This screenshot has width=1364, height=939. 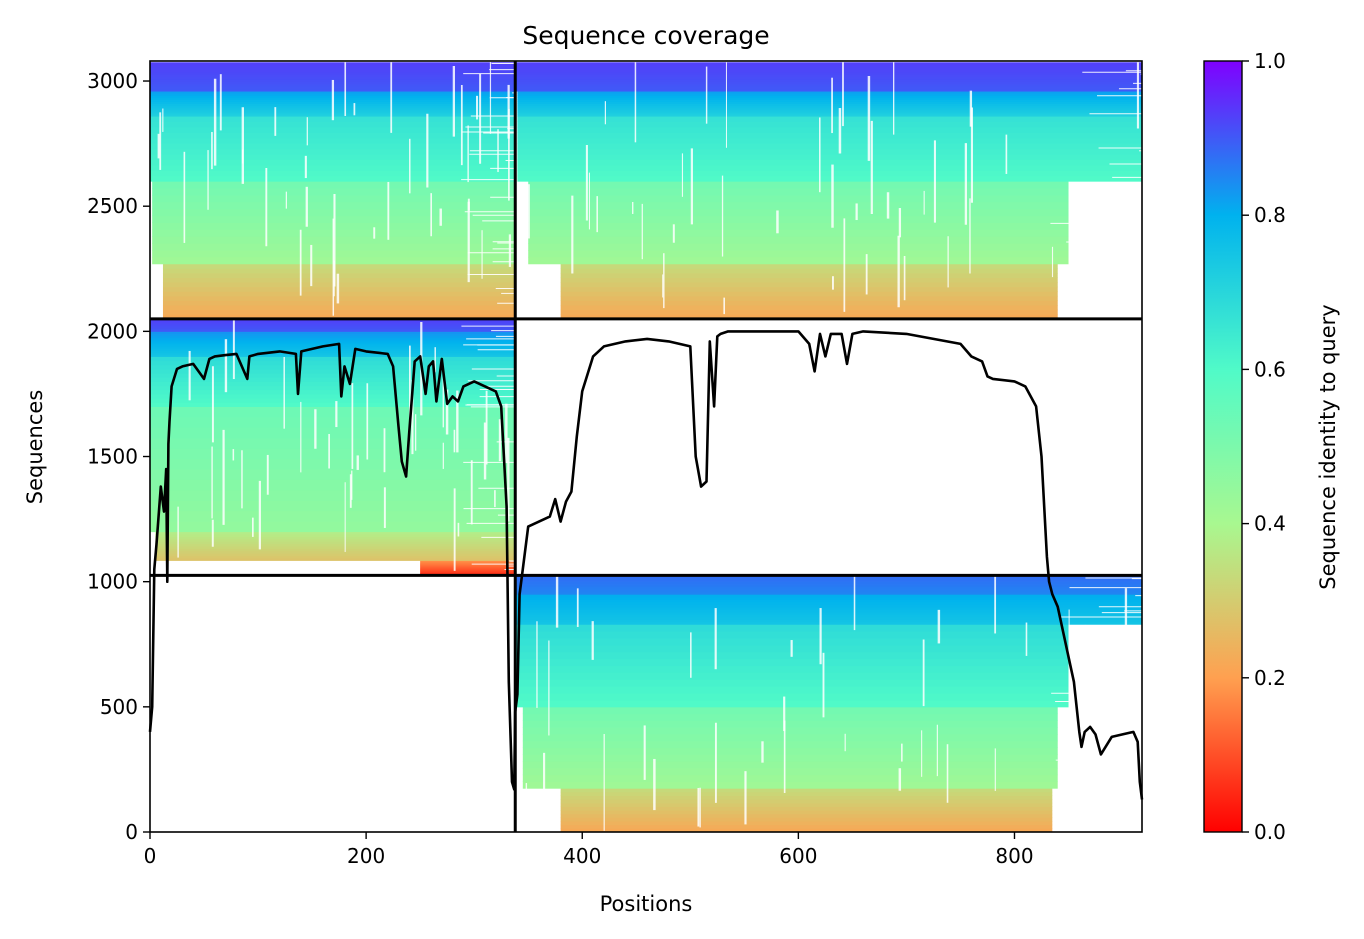 I want to click on colorbar-tick-label: 0.0, so click(x=1270, y=832).